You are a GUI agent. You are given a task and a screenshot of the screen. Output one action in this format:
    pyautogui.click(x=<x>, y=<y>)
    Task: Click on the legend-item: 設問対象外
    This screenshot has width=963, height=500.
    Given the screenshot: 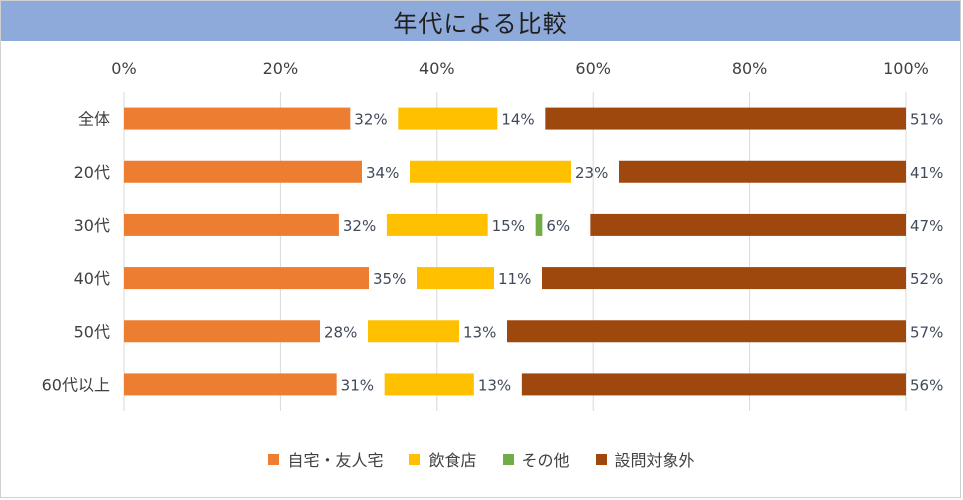 What is the action you would take?
    pyautogui.click(x=645, y=459)
    